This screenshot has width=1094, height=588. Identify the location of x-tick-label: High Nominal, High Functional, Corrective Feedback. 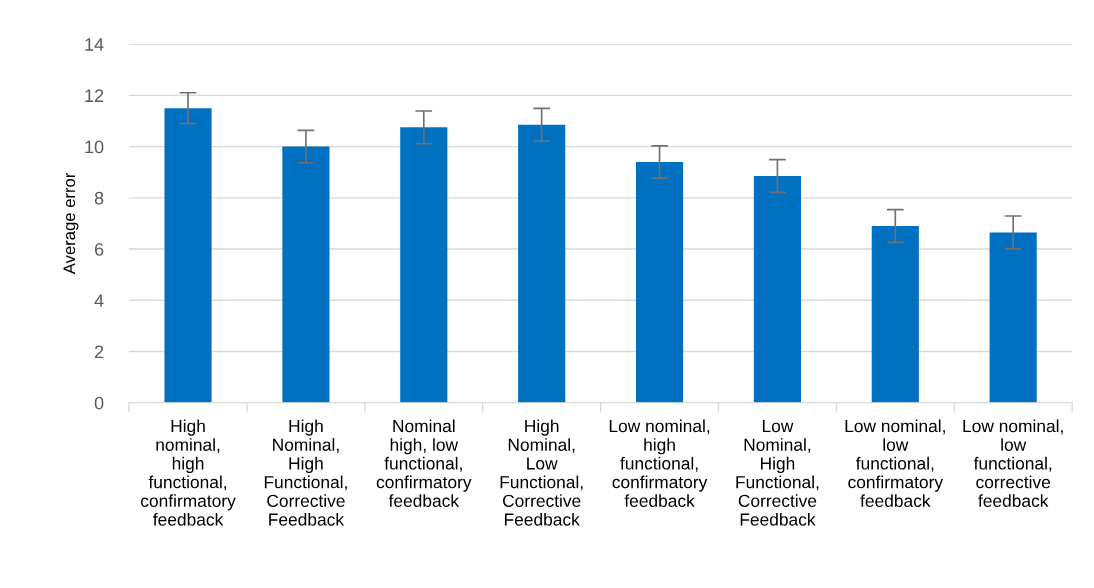
(305, 472).